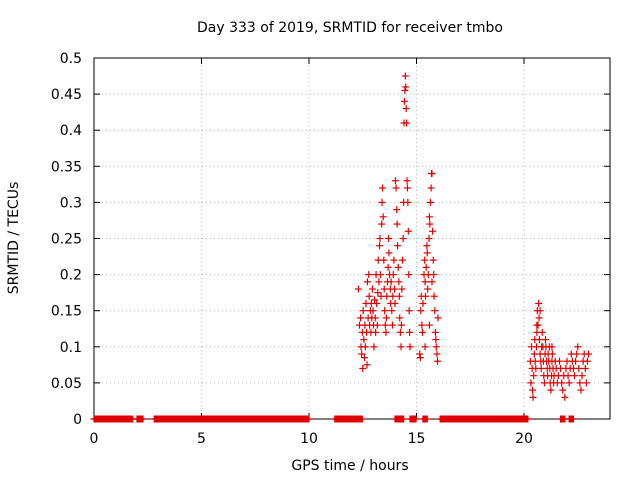  I want to click on y-tick-label: 0.15, so click(66, 312).